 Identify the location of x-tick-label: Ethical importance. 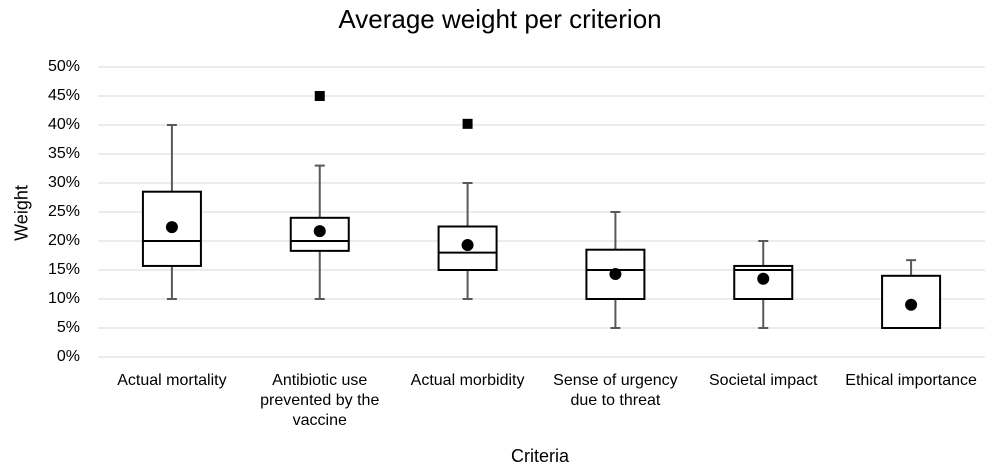
(911, 380).